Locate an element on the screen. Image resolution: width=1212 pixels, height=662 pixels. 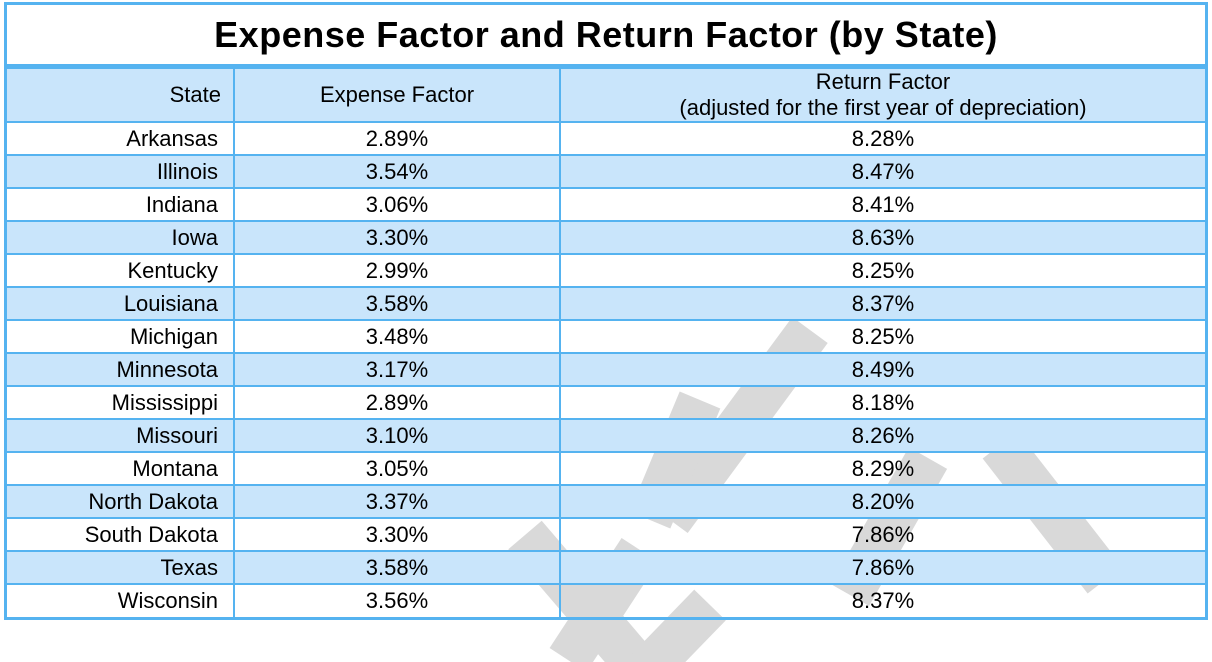
table-row: Wisconsin 3.56% 8.37% is located at coordinates (606, 600).